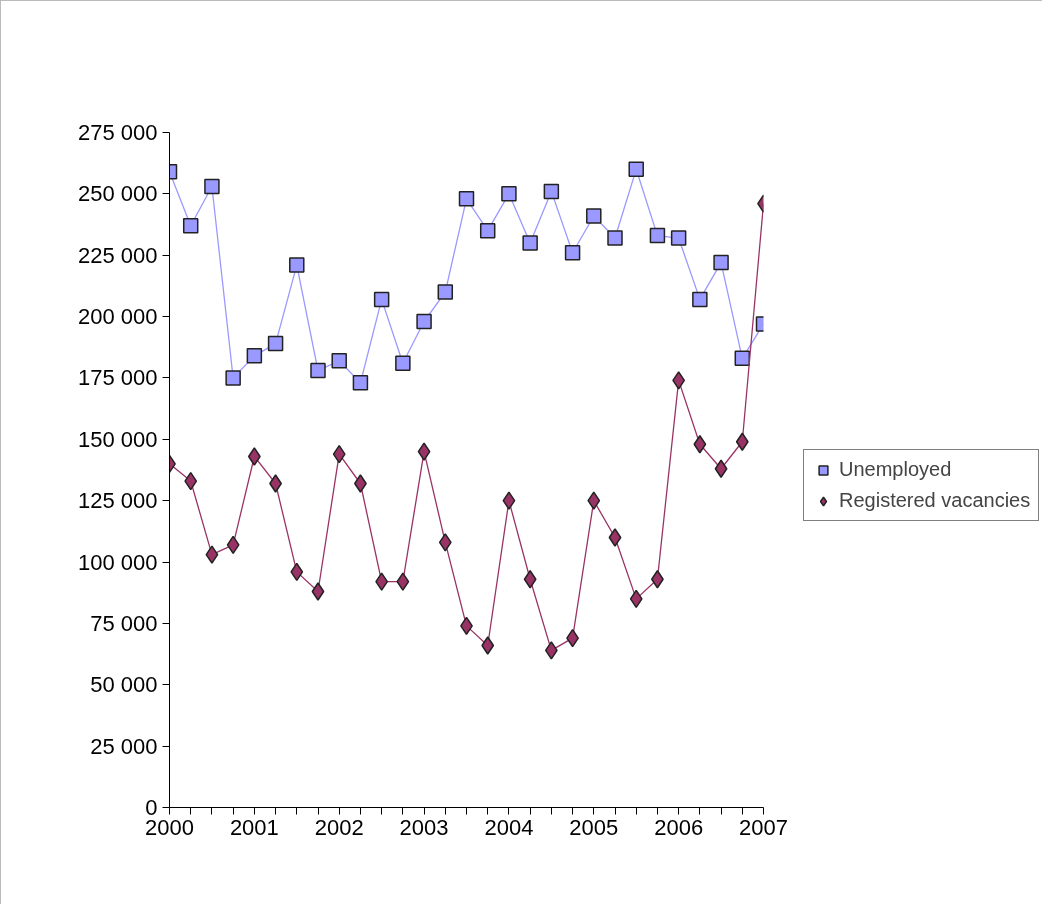 The width and height of the screenshot is (1042, 904). What do you see at coordinates (424, 827) in the screenshot?
I see `x-tick-label: 2003` at bounding box center [424, 827].